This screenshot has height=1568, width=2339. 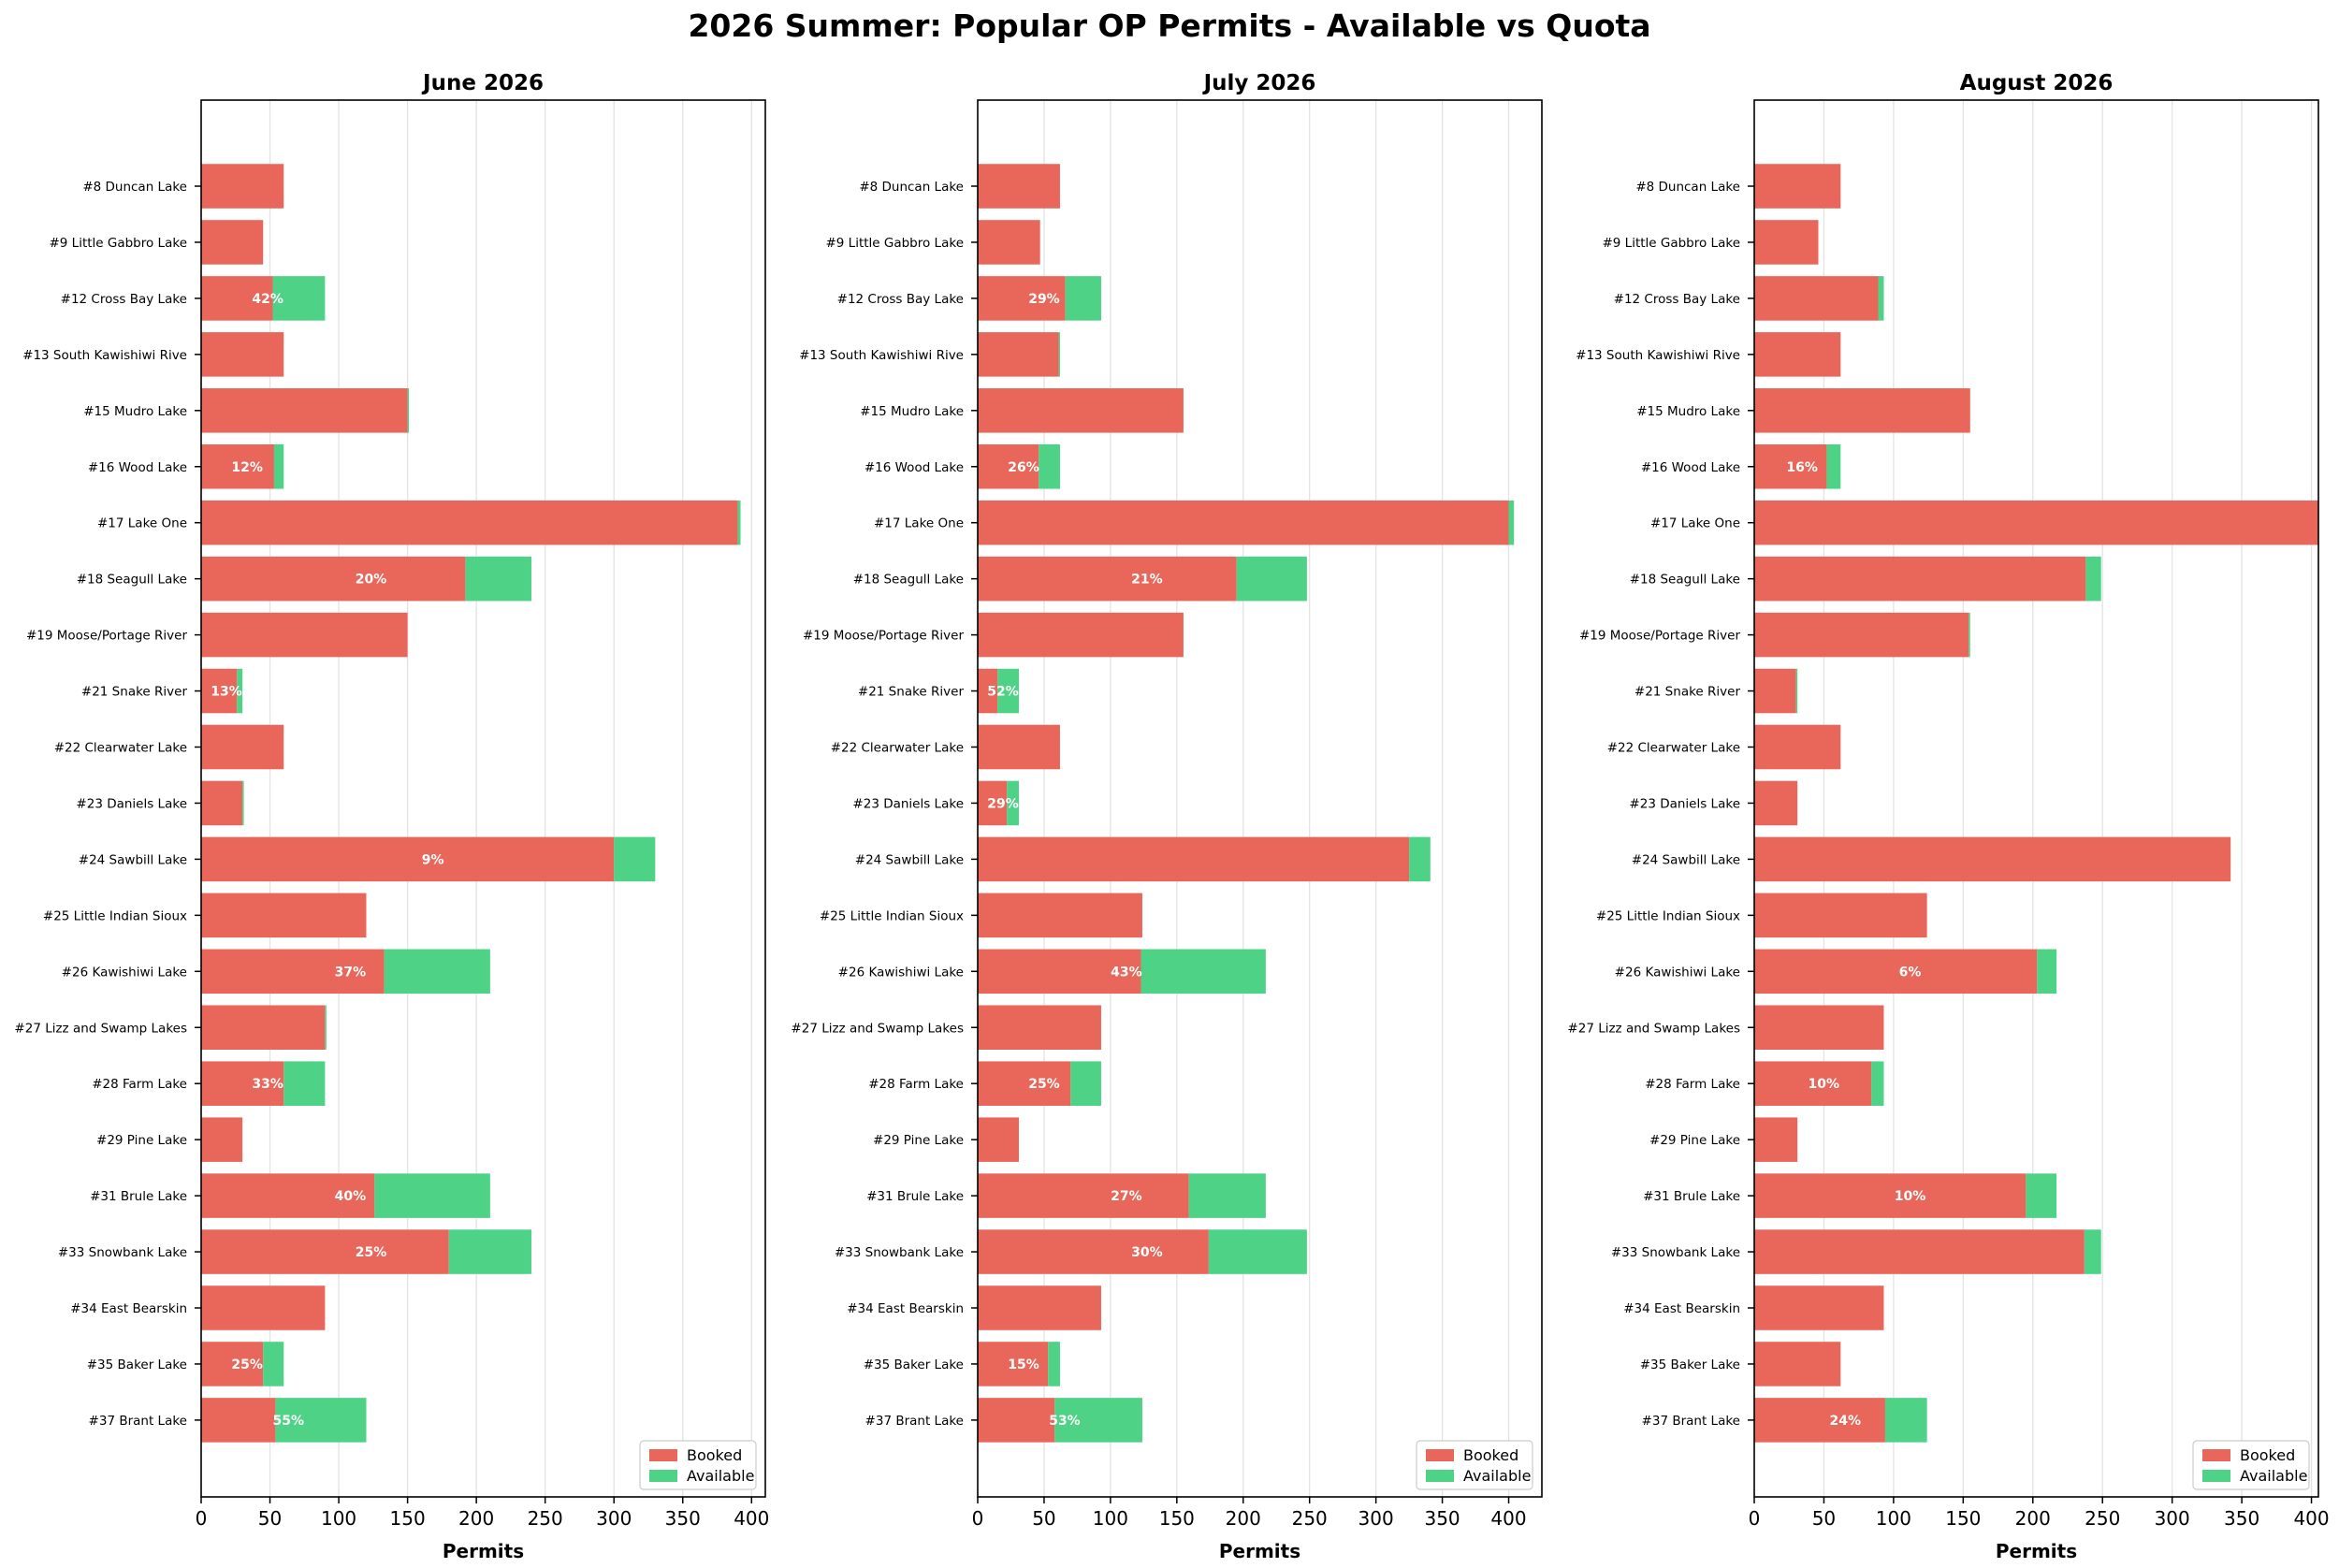 What do you see at coordinates (1823, 1084) in the screenshot?
I see `pct-label: 10%` at bounding box center [1823, 1084].